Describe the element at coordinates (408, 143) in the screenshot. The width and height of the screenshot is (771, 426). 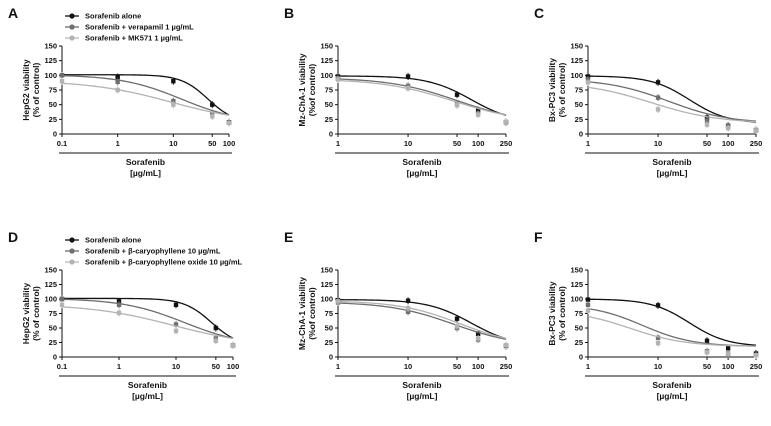
I see `x-tick-label: 10` at that location.